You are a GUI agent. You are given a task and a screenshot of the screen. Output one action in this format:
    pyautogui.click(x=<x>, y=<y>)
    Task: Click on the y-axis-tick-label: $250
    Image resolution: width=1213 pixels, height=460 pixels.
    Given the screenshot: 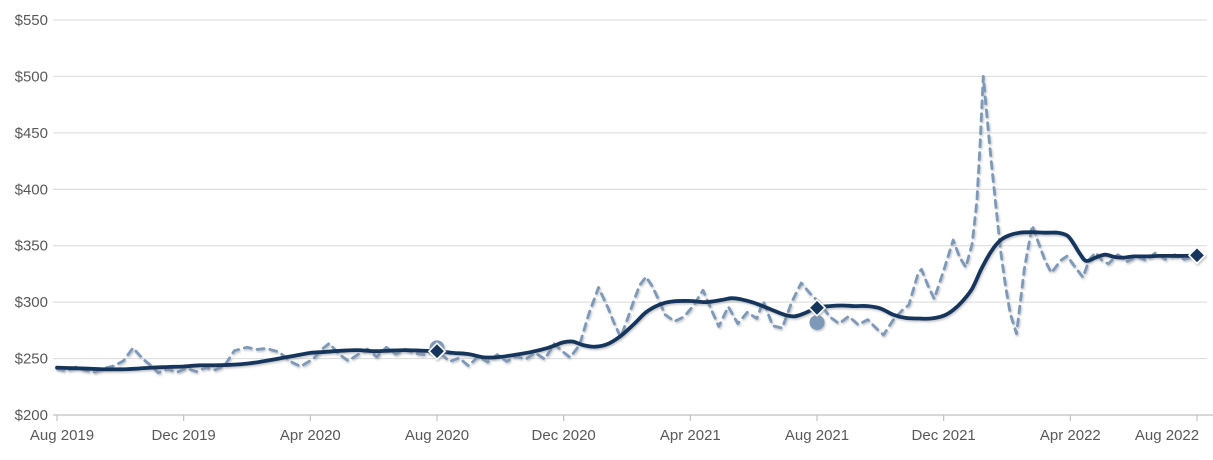 What is the action you would take?
    pyautogui.click(x=31, y=359)
    